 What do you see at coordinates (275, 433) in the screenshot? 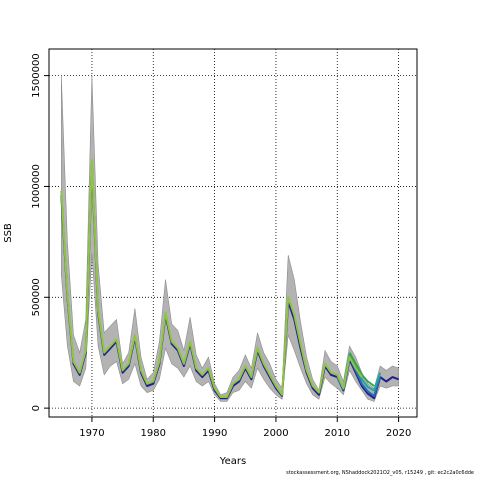
I see `x-tick-label: 2000` at bounding box center [275, 433].